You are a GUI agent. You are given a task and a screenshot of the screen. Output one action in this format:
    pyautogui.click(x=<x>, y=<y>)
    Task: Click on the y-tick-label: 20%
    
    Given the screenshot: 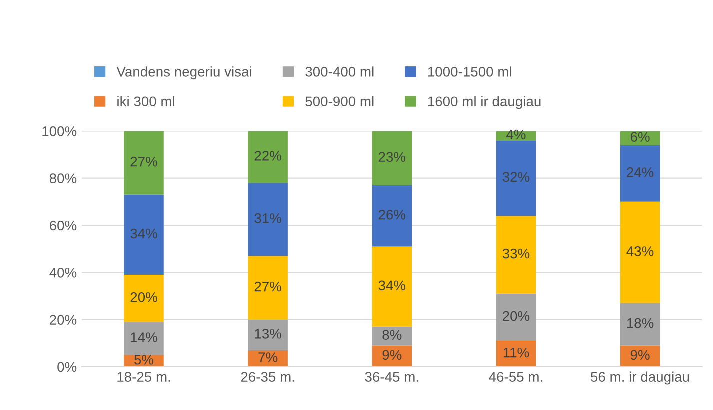 What is the action you would take?
    pyautogui.click(x=63, y=320)
    